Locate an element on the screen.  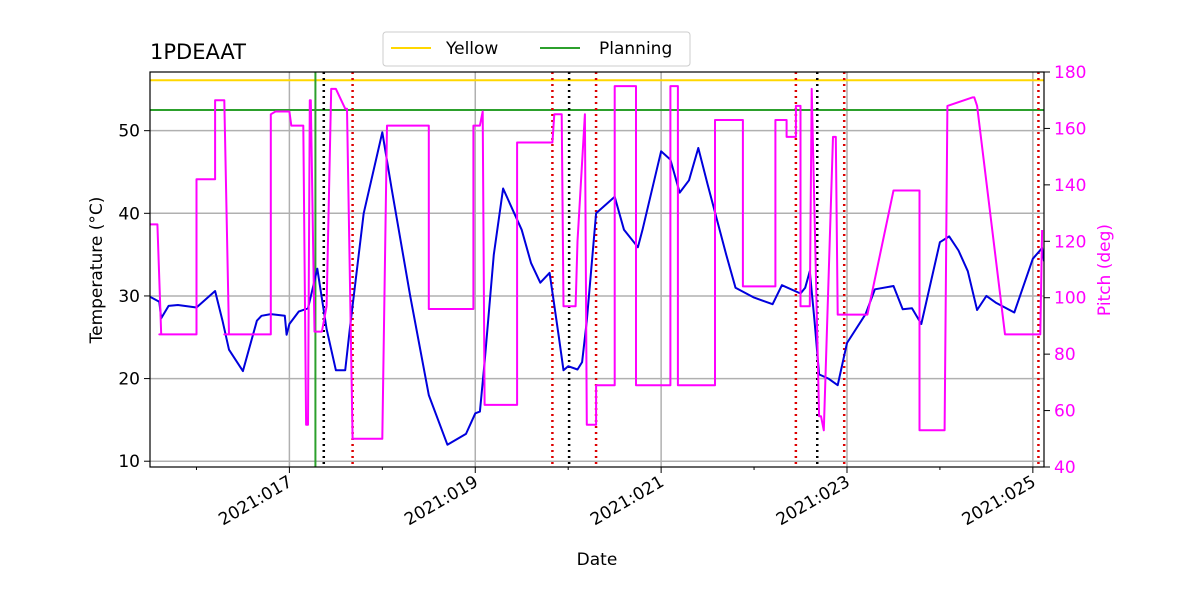
y-tick-label: 20 is located at coordinates (129, 380).